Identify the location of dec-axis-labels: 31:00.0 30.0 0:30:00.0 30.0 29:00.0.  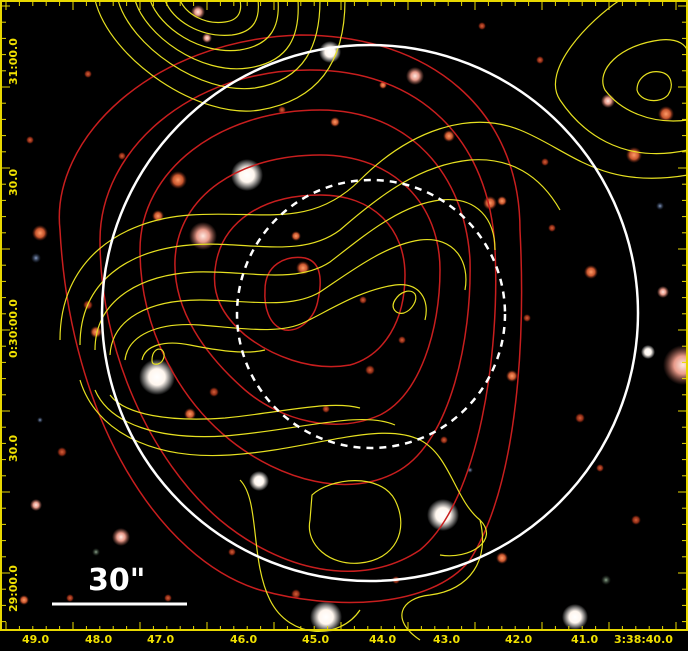
(13, 325).